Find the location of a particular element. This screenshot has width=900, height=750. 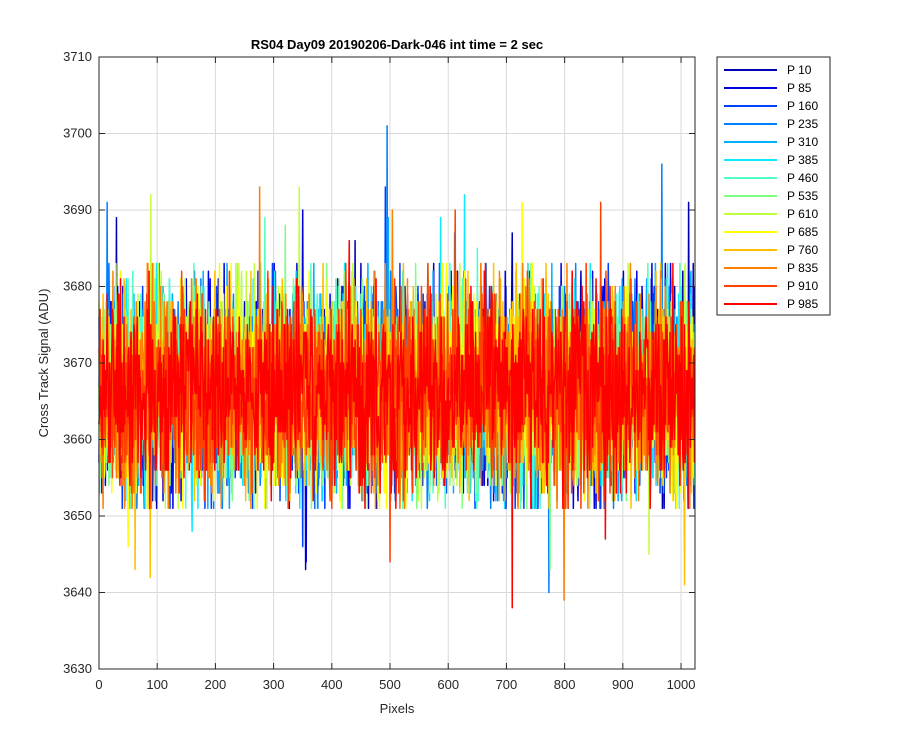

x-tick-label: 300 is located at coordinates (274, 684).